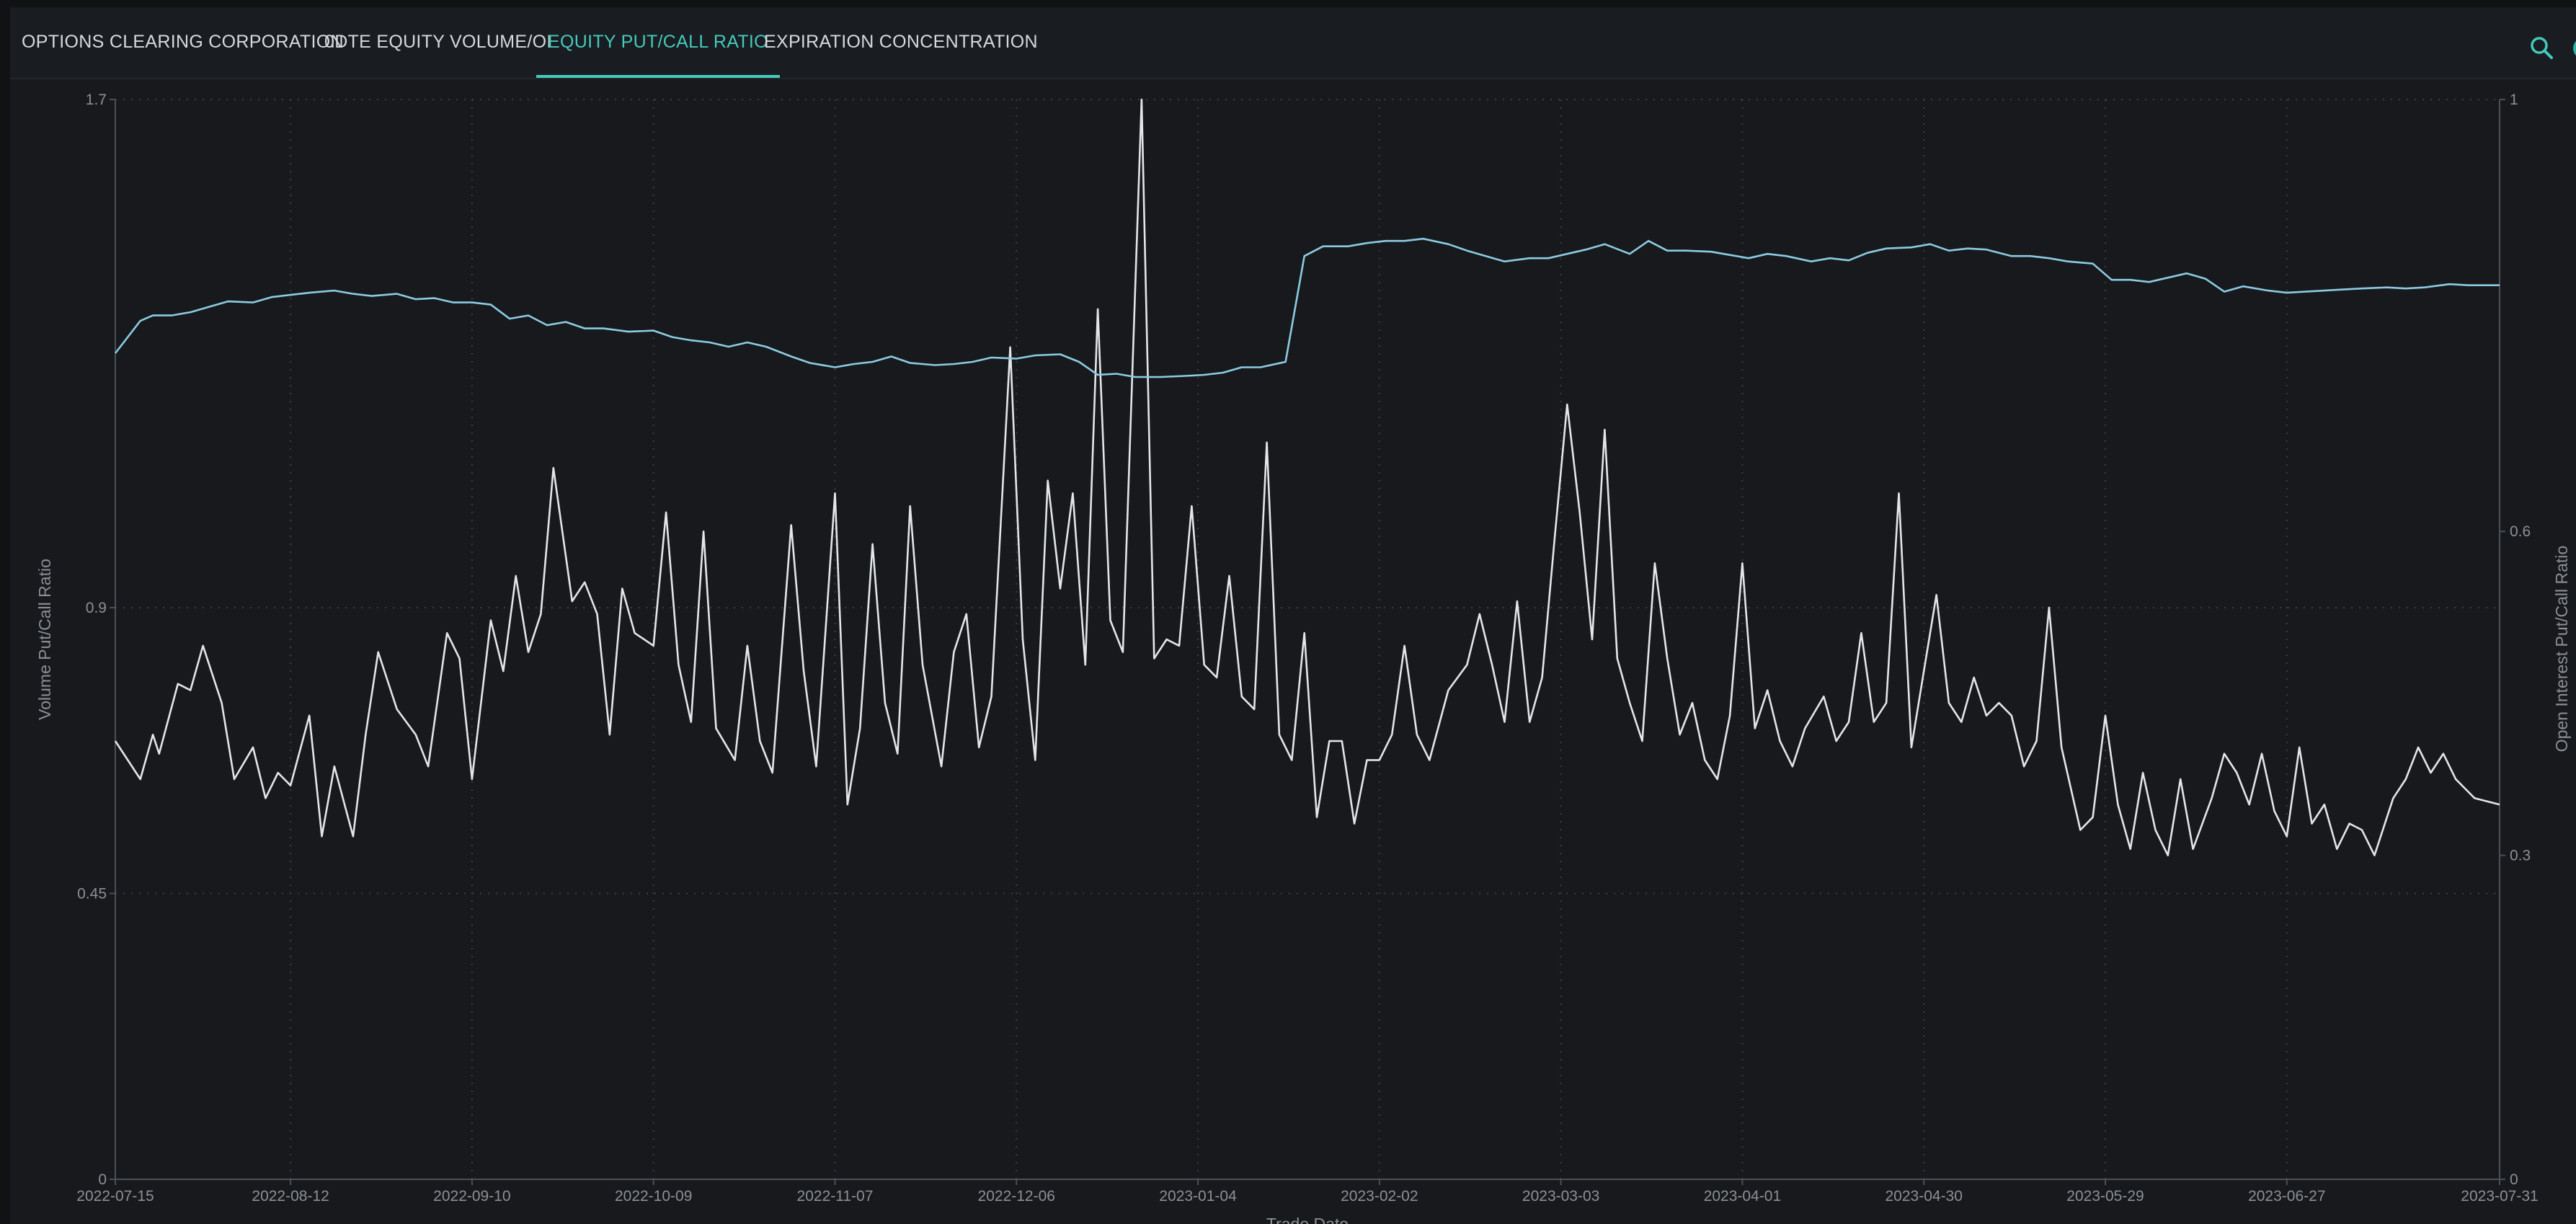 Image resolution: width=2576 pixels, height=1224 pixels. Describe the element at coordinates (1924, 1196) in the screenshot. I see `x-tick-label: 2023-04-30` at that location.